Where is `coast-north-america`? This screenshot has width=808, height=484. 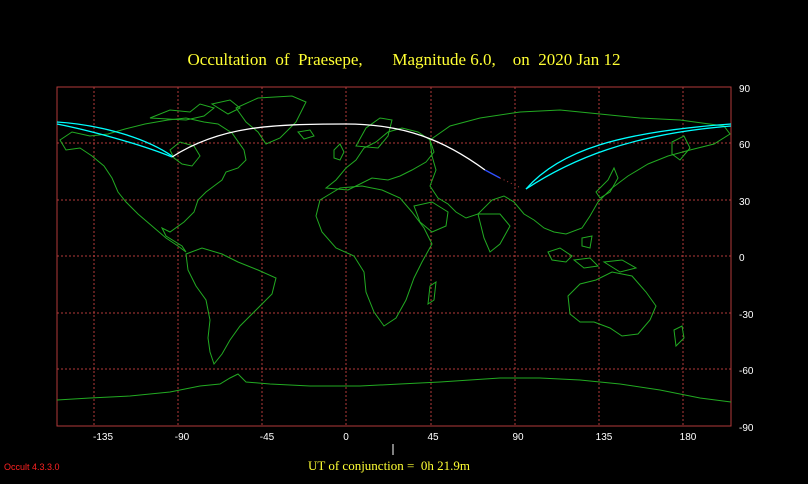
coast-north-america is located at coordinates (153, 185).